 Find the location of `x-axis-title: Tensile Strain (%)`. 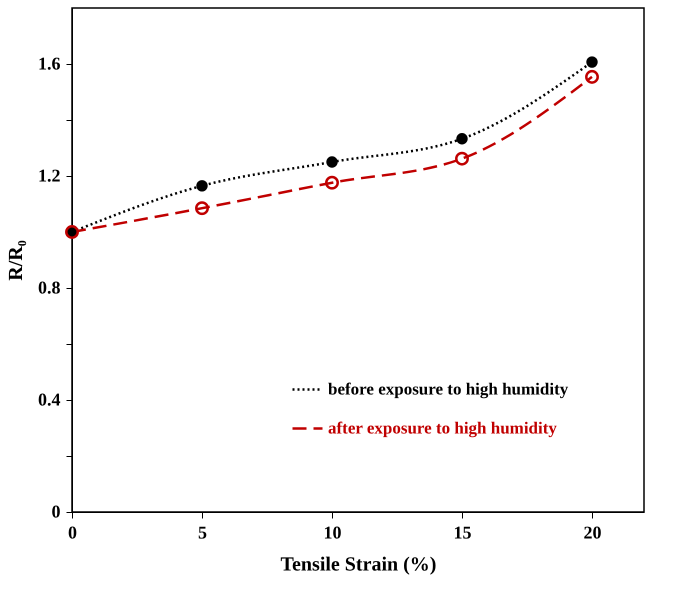

x-axis-title: Tensile Strain (%) is located at coordinates (358, 565).